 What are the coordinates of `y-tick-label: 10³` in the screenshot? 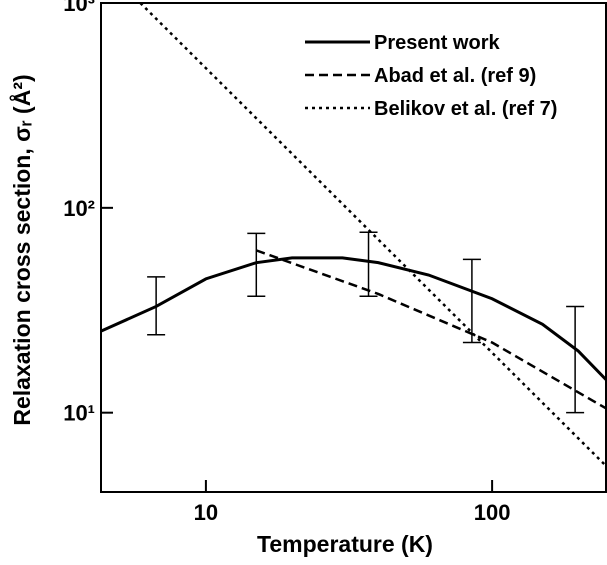 It's located at (79, 8).